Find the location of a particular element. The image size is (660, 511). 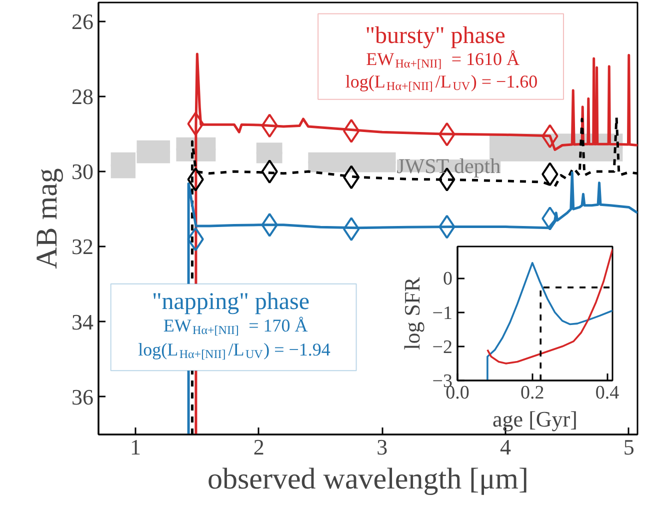

y-tick-label: −1 is located at coordinates (442, 313).